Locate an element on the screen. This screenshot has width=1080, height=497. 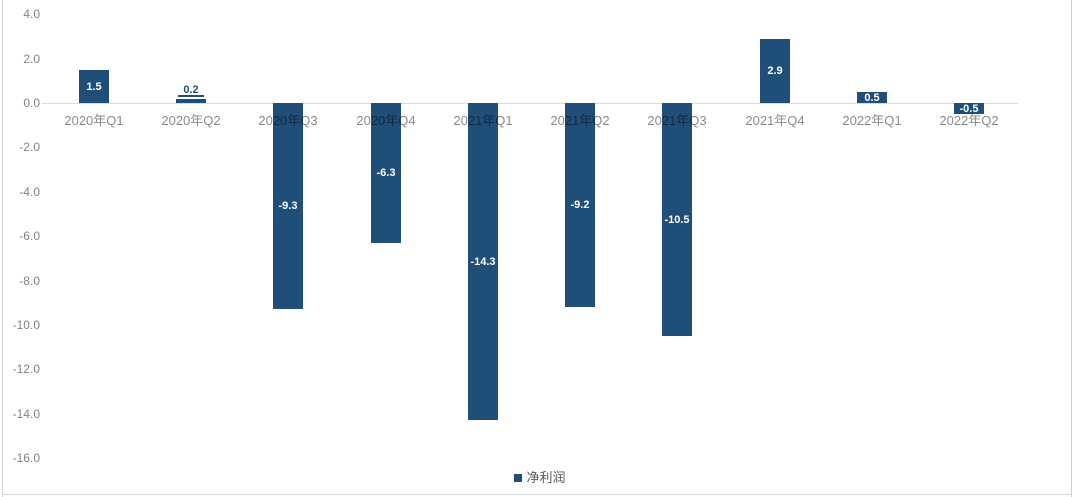
bar-2021年Q2 is located at coordinates (580, 205).